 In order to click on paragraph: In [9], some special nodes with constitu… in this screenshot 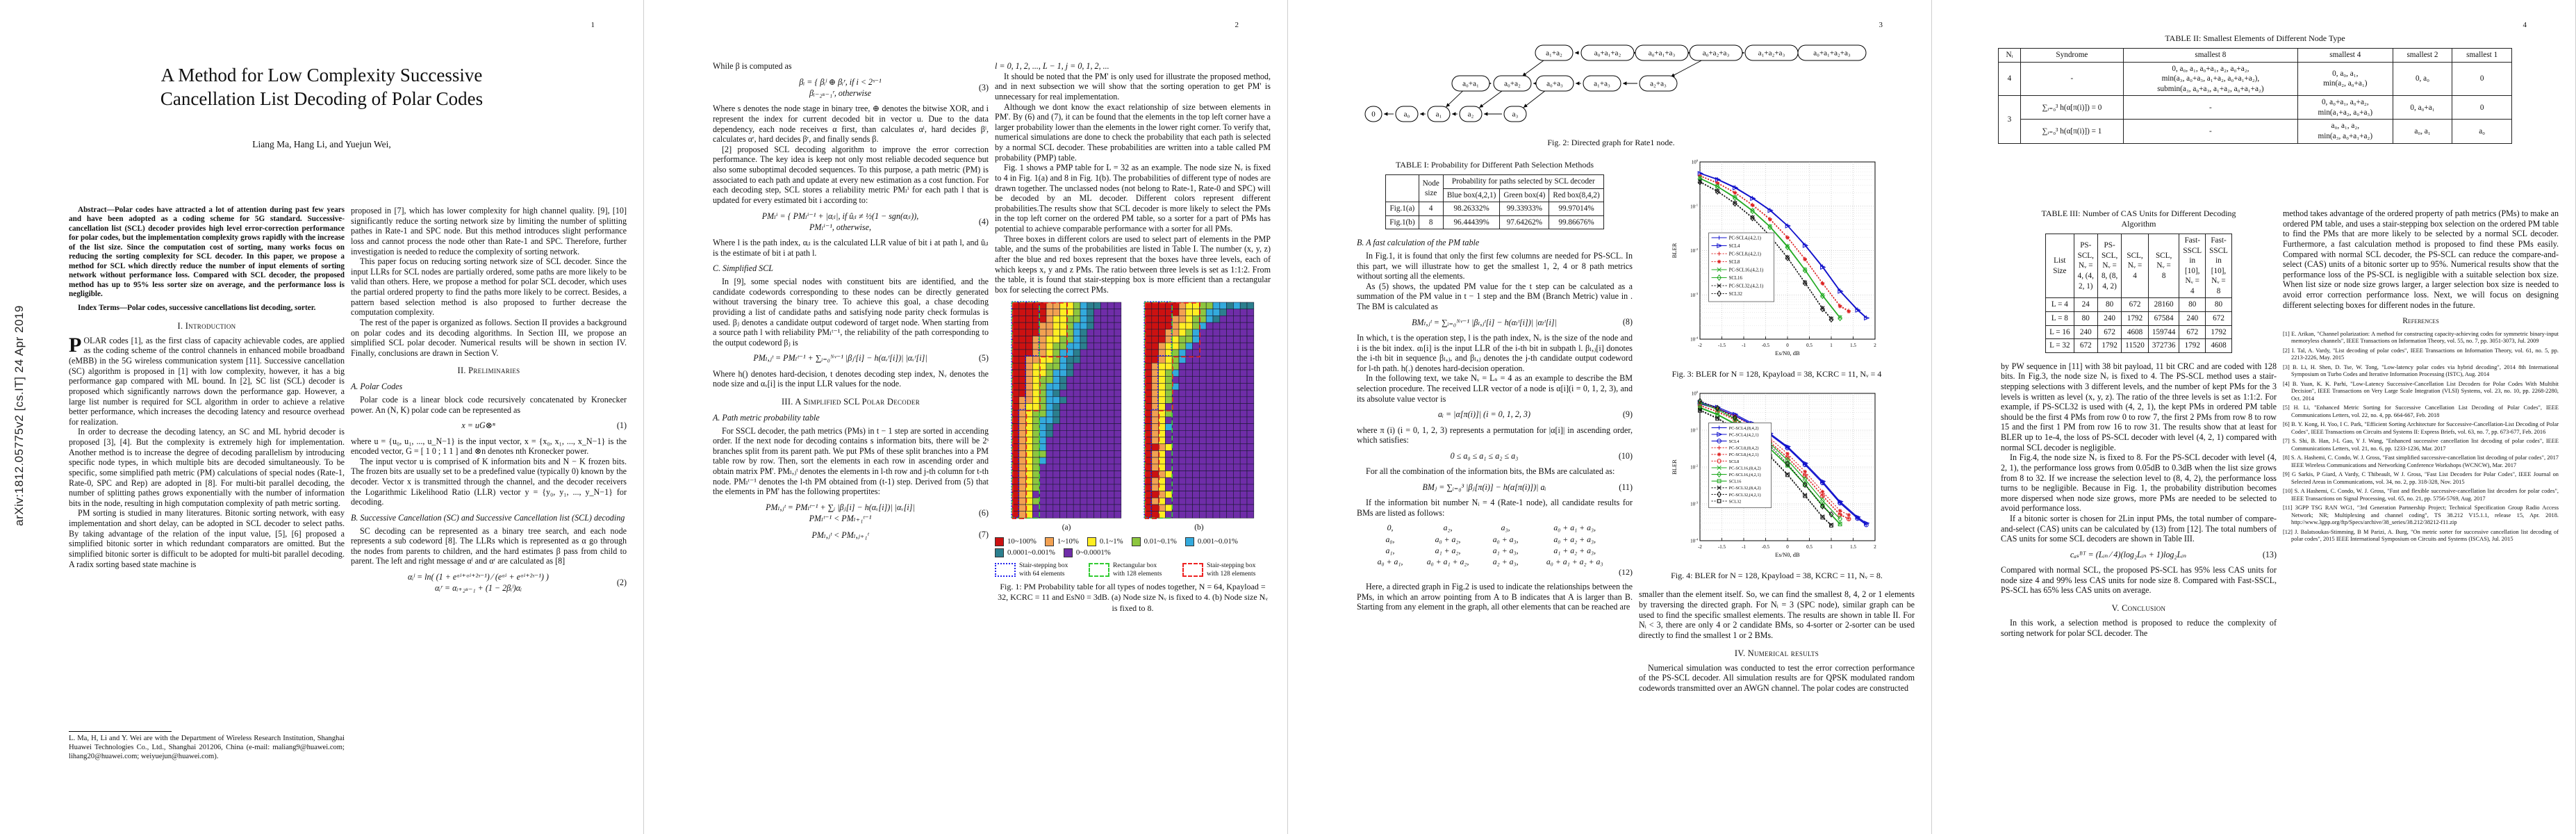, I will do `click(851, 312)`.